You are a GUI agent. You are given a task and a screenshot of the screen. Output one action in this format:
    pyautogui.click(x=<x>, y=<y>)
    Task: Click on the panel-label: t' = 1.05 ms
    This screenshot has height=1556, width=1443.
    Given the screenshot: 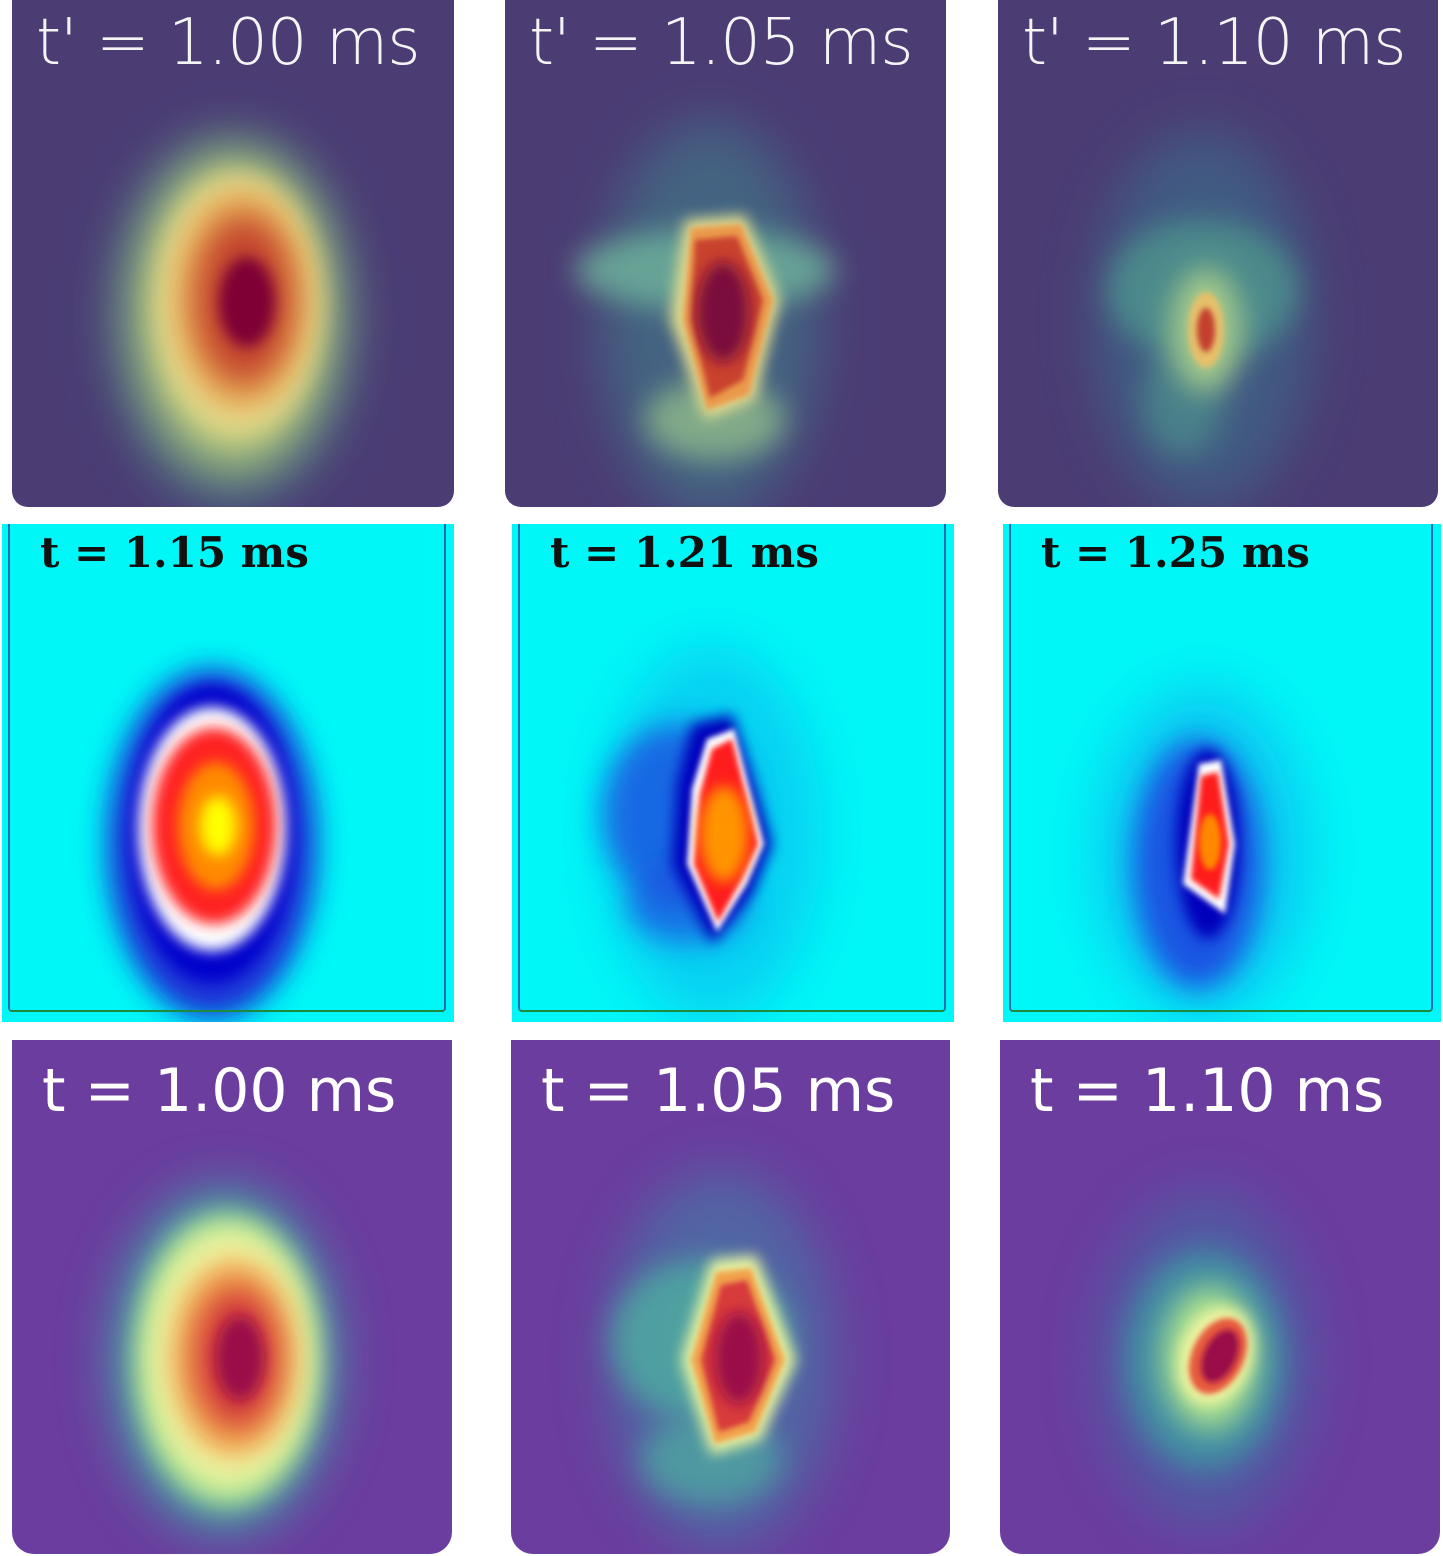 What is the action you would take?
    pyautogui.click(x=721, y=43)
    